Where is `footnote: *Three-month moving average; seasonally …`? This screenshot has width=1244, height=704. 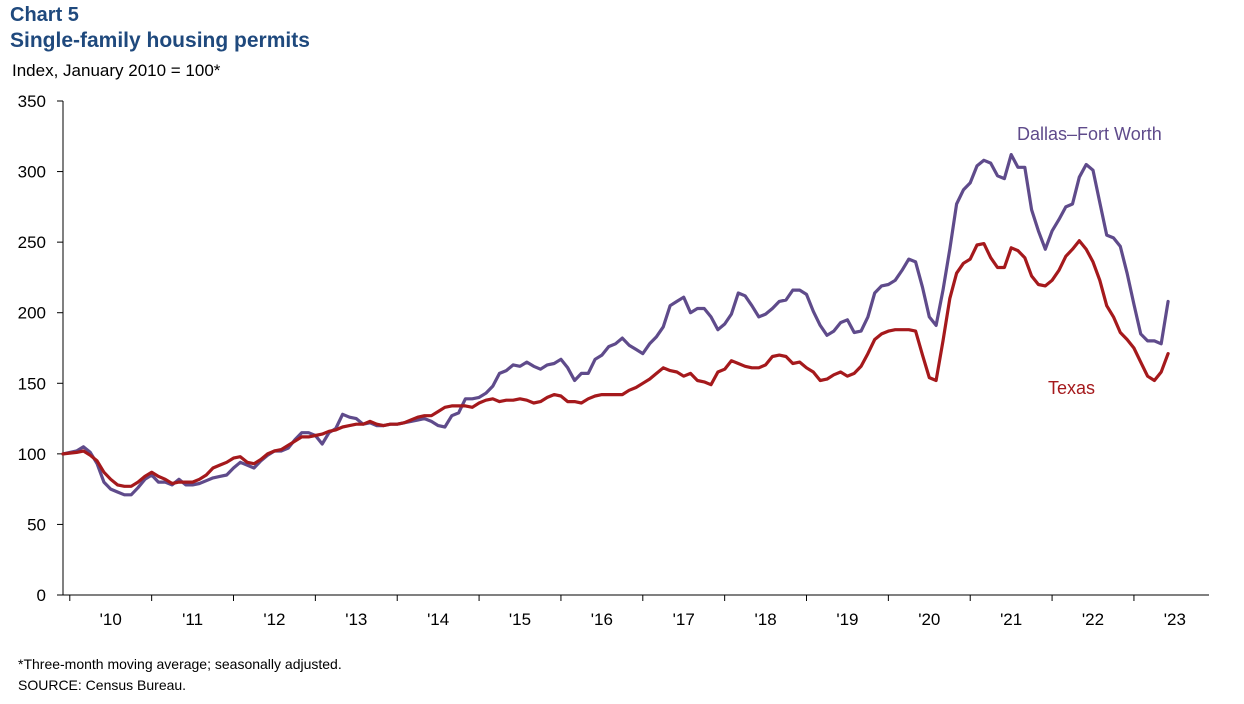 footnote: *Three-month moving average; seasonally … is located at coordinates (180, 664).